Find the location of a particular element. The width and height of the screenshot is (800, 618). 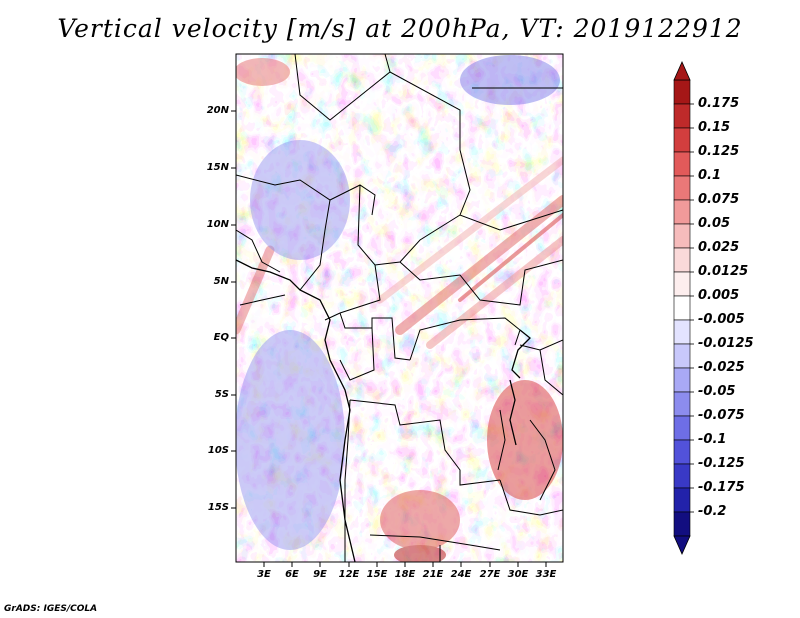

lat-label: 10S is located at coordinates (218, 450).